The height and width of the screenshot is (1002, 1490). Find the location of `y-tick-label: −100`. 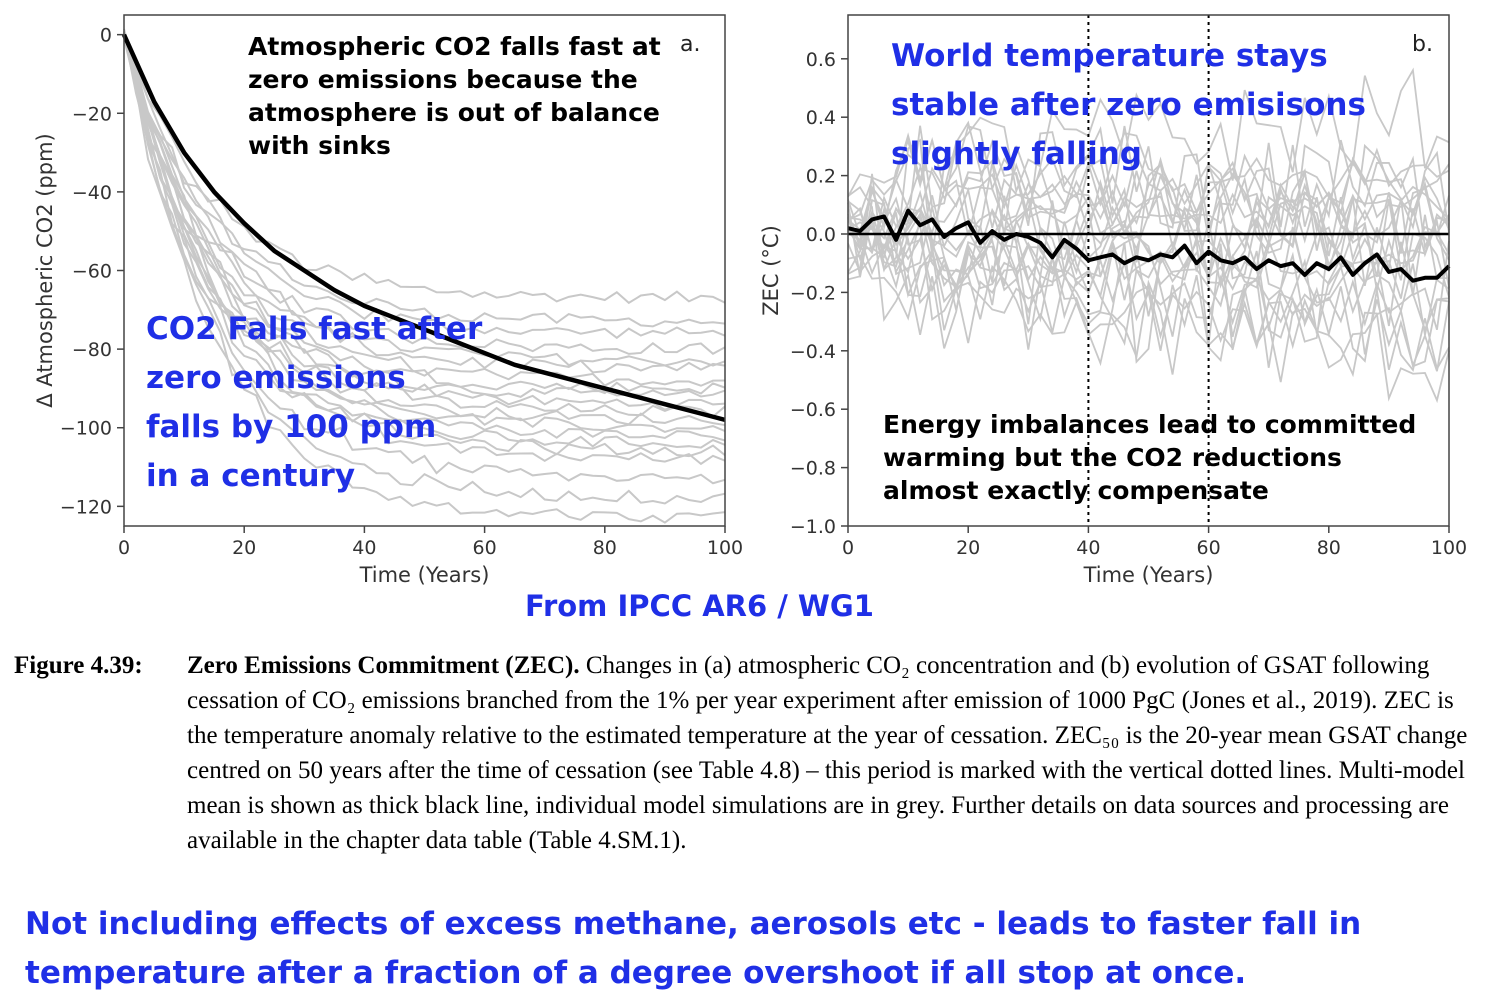

y-tick-label: −100 is located at coordinates (86, 429).